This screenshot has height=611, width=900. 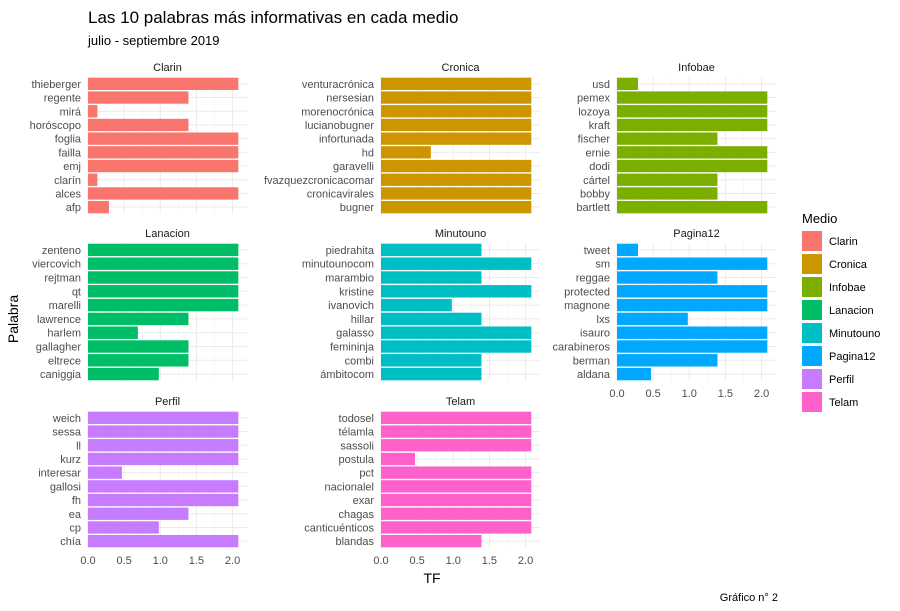 I want to click on legend-entry: Minutouno, so click(x=854, y=334).